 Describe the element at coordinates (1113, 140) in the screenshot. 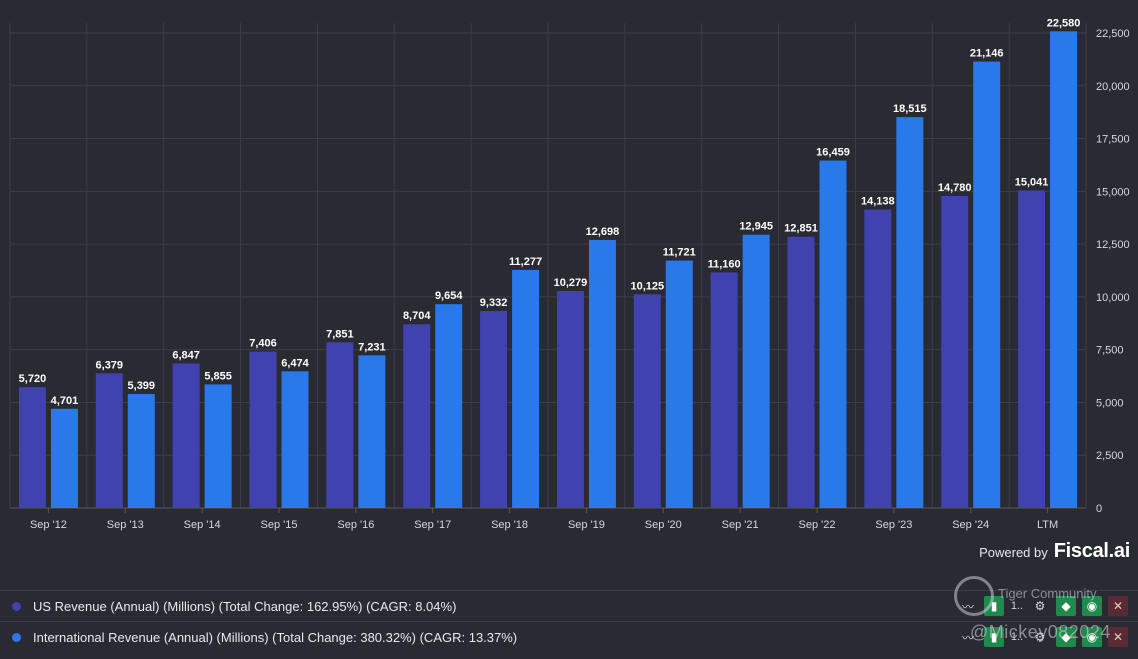

I see `y-tick-label: 17,500` at that location.